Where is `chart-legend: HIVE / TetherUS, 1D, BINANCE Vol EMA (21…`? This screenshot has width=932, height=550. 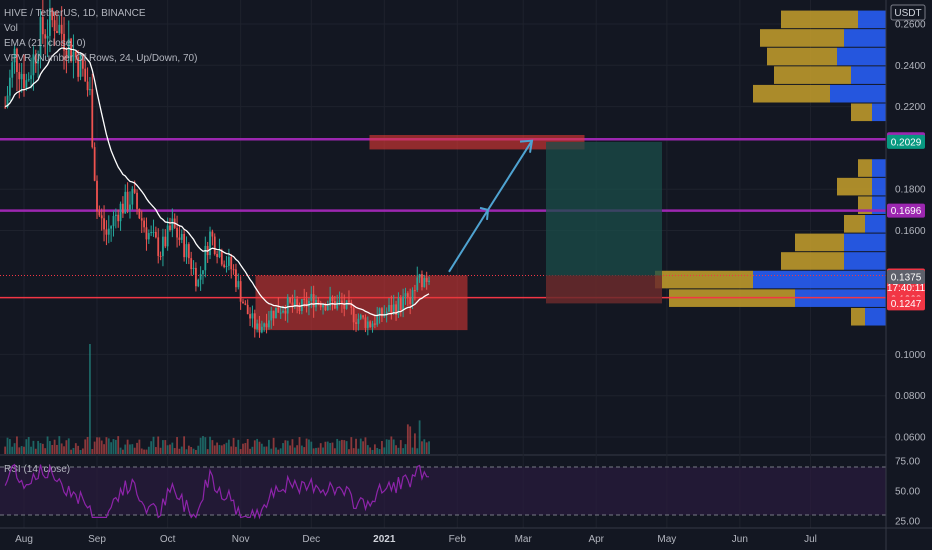 chart-legend: HIVE / TetherUS, 1D, BINANCE Vol EMA (21… is located at coordinates (100, 36).